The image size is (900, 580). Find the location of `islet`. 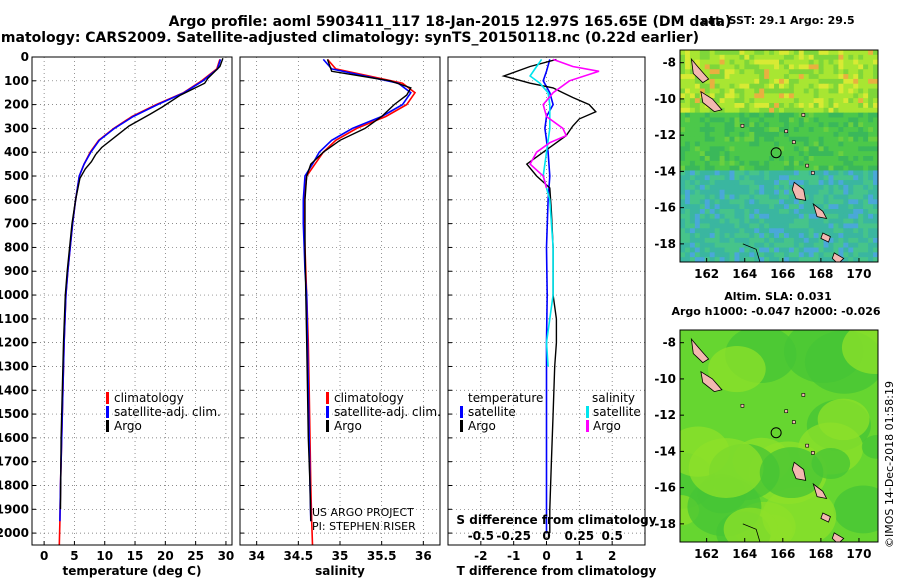

islet is located at coordinates (807, 165).